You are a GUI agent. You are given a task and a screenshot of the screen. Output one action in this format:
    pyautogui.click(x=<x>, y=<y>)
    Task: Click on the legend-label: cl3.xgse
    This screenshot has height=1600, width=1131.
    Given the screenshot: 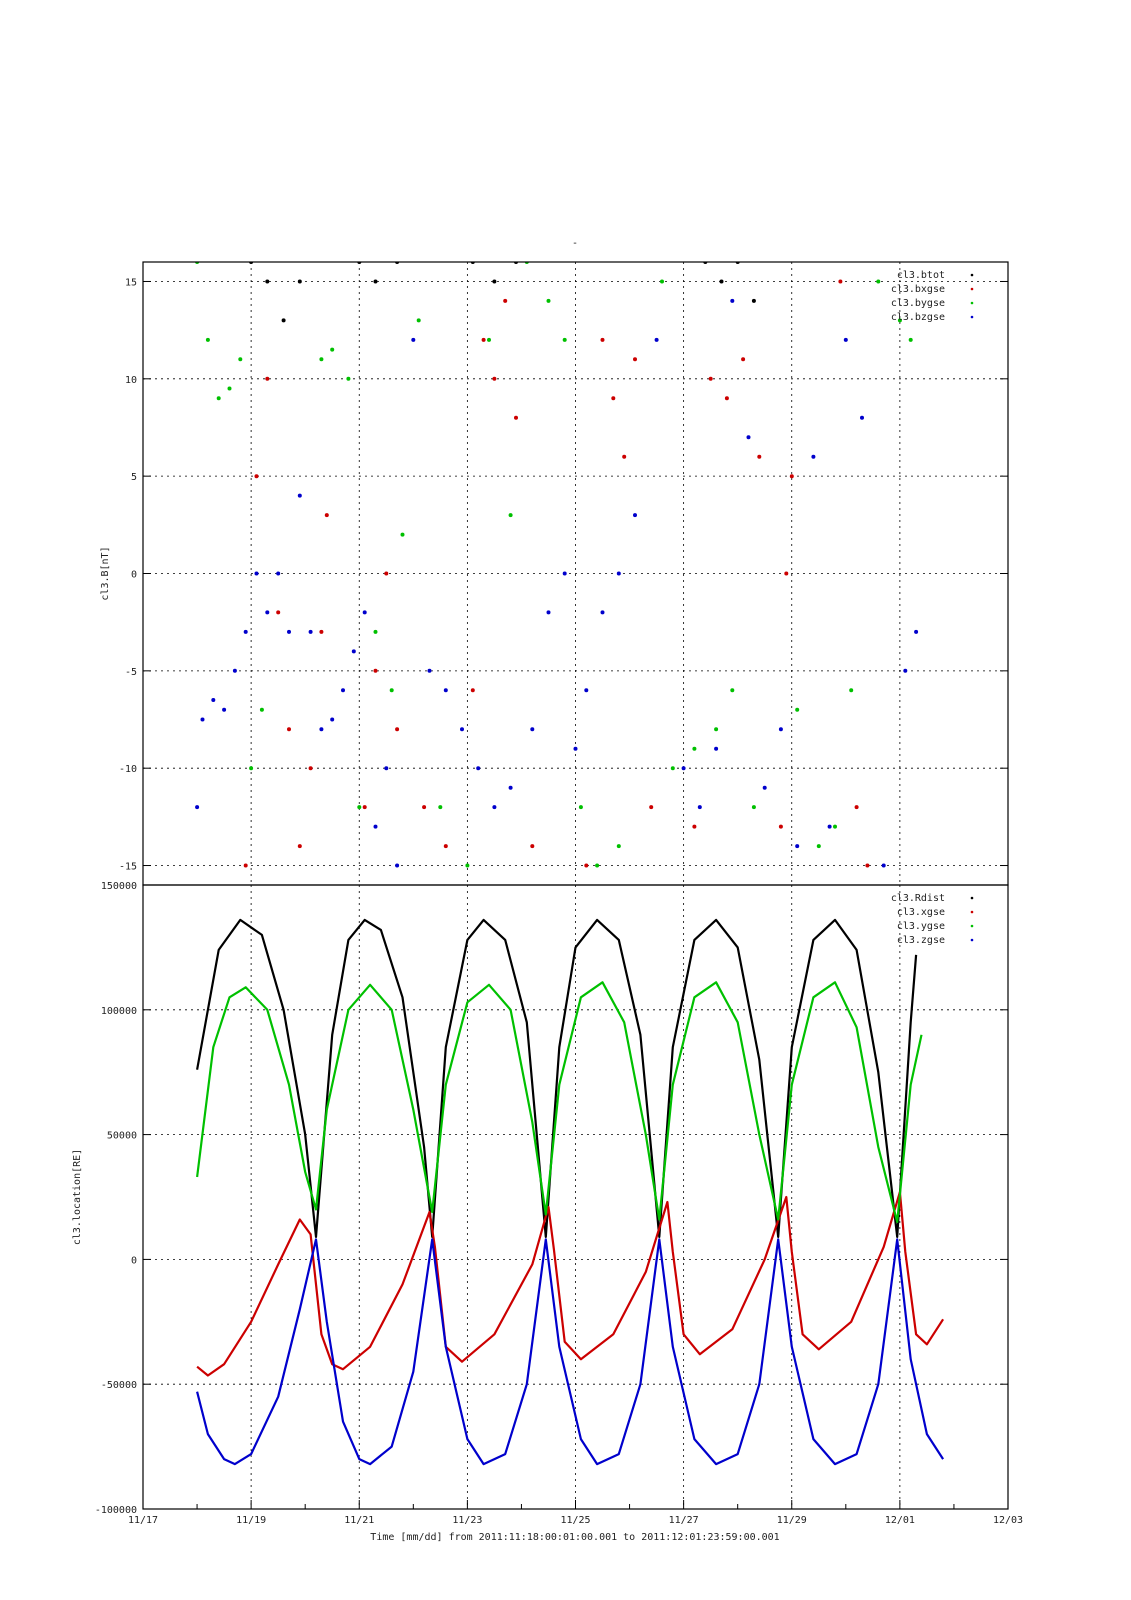 What is the action you would take?
    pyautogui.click(x=921, y=912)
    